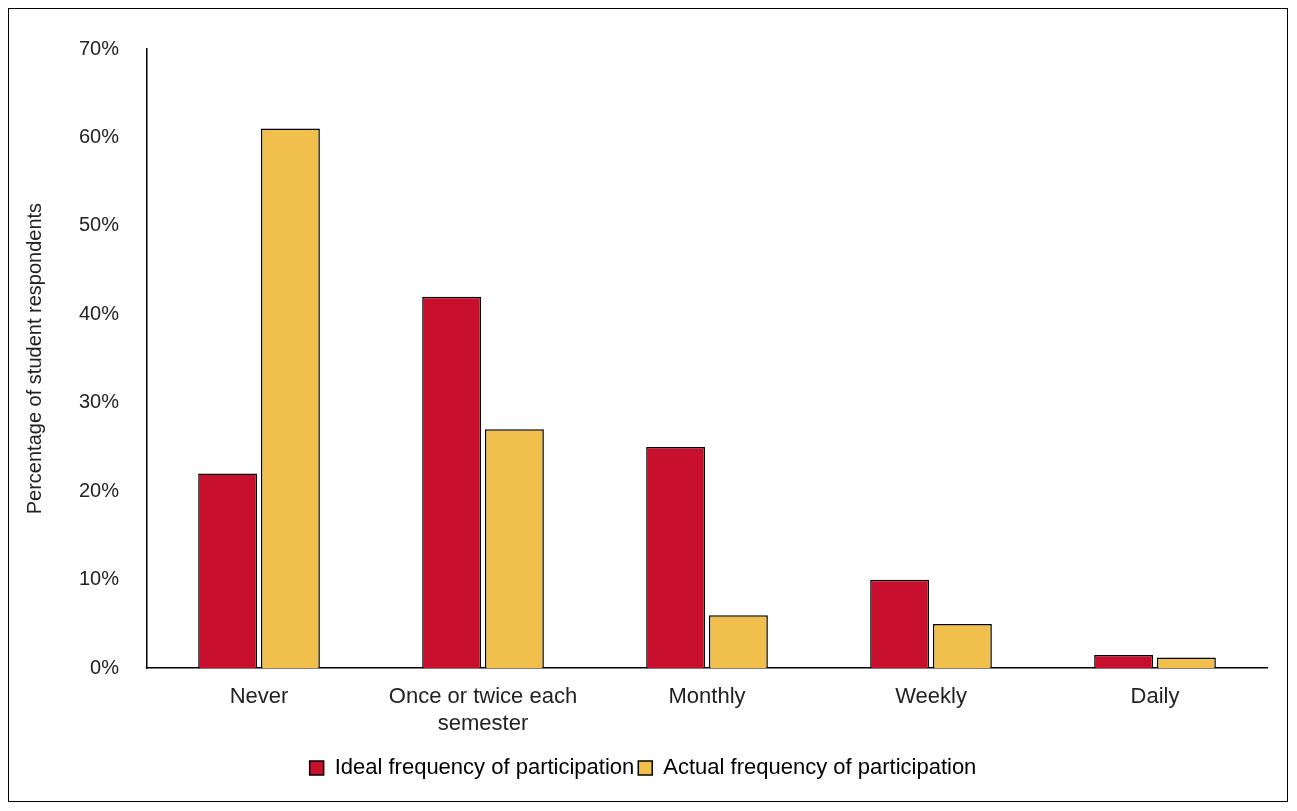  I want to click on x-tick-label: Once or twice each semester, so click(483, 709).